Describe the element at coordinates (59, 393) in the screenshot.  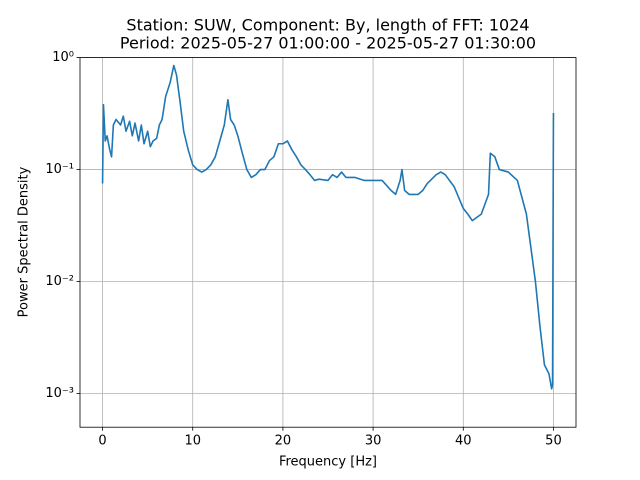
I see `y-tick-label: 10⁻³` at that location.